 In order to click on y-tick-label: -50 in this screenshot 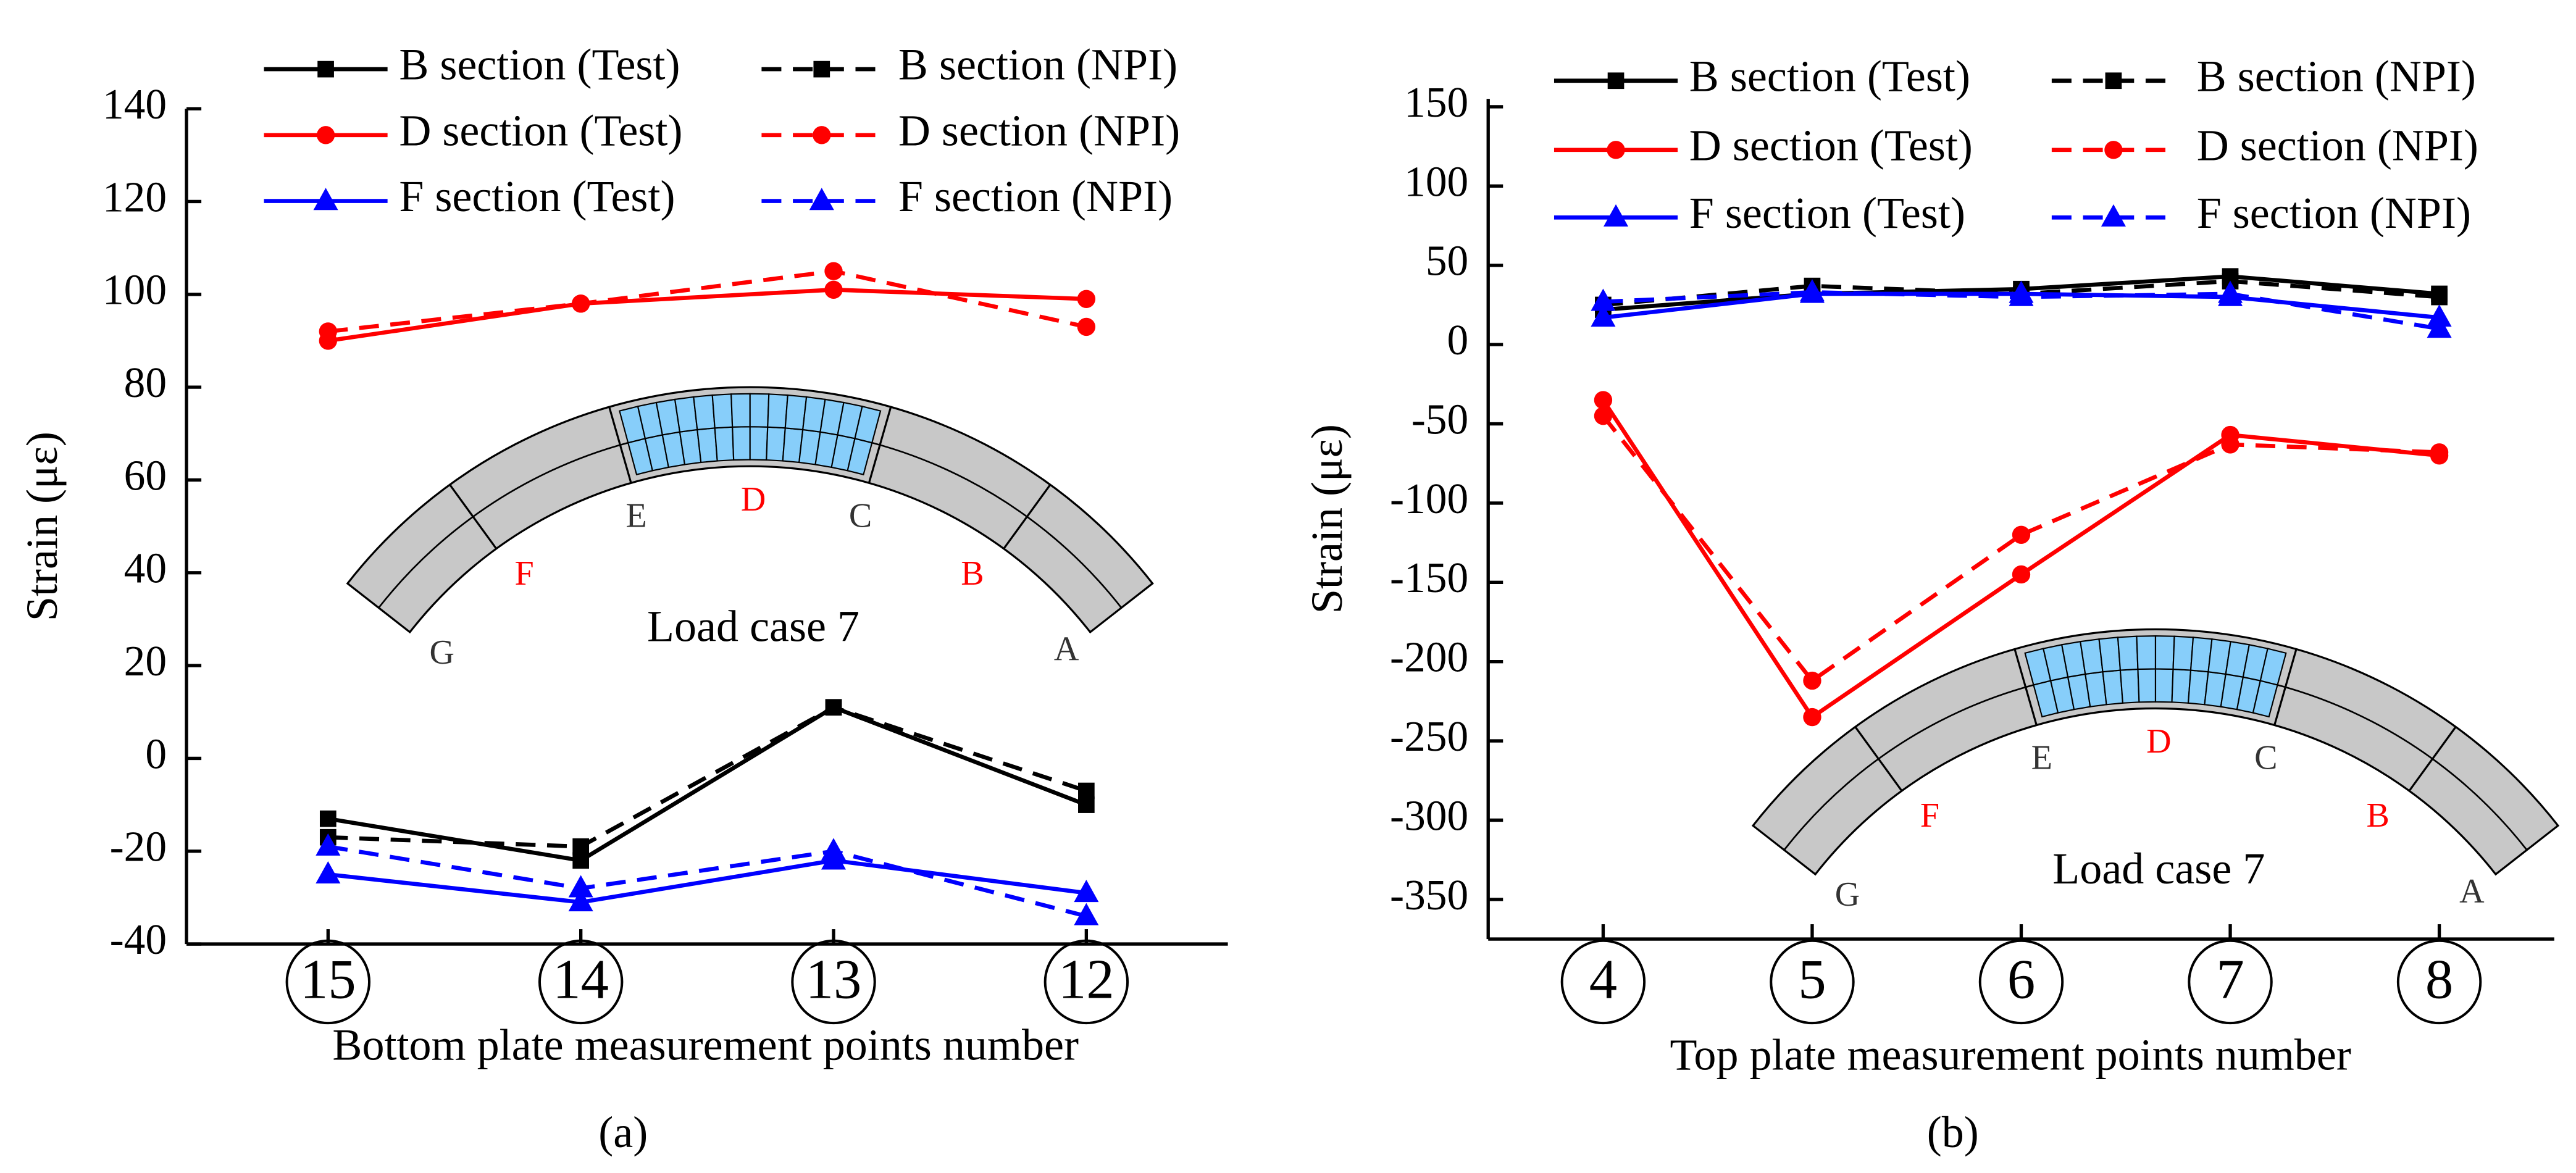, I will do `click(1439, 419)`.